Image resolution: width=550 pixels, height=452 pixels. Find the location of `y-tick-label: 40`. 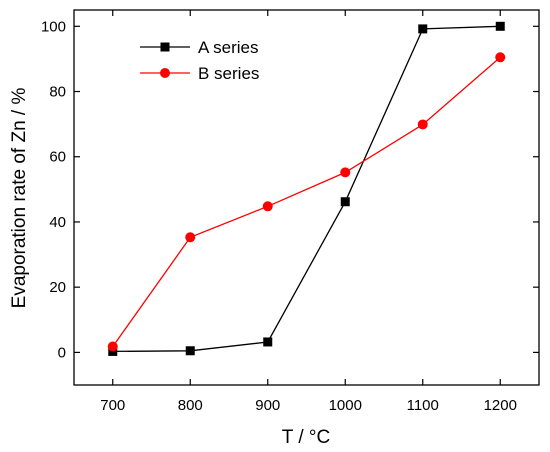

y-tick-label: 40 is located at coordinates (57, 222).